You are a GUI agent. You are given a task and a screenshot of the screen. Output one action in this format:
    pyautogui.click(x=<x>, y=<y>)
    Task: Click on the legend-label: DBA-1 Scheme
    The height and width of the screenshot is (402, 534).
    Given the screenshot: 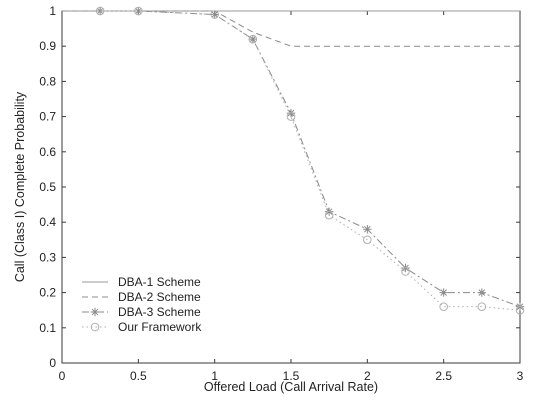 What is the action you would take?
    pyautogui.click(x=159, y=282)
    